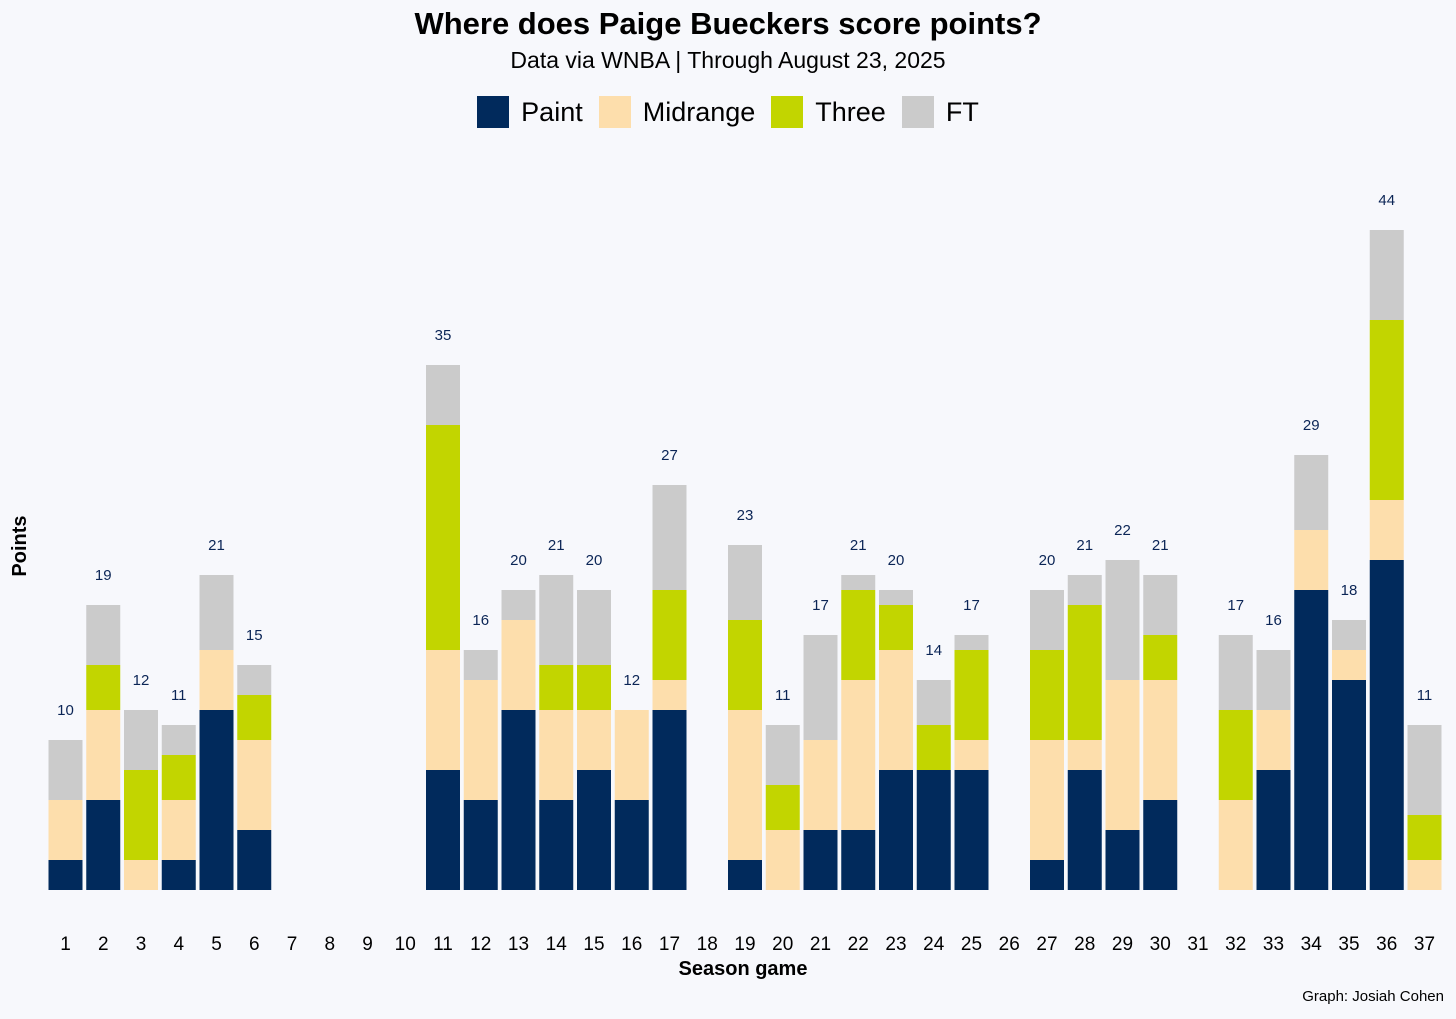 The height and width of the screenshot is (1019, 1456). I want to click on x-tick-label: 12, so click(480, 944).